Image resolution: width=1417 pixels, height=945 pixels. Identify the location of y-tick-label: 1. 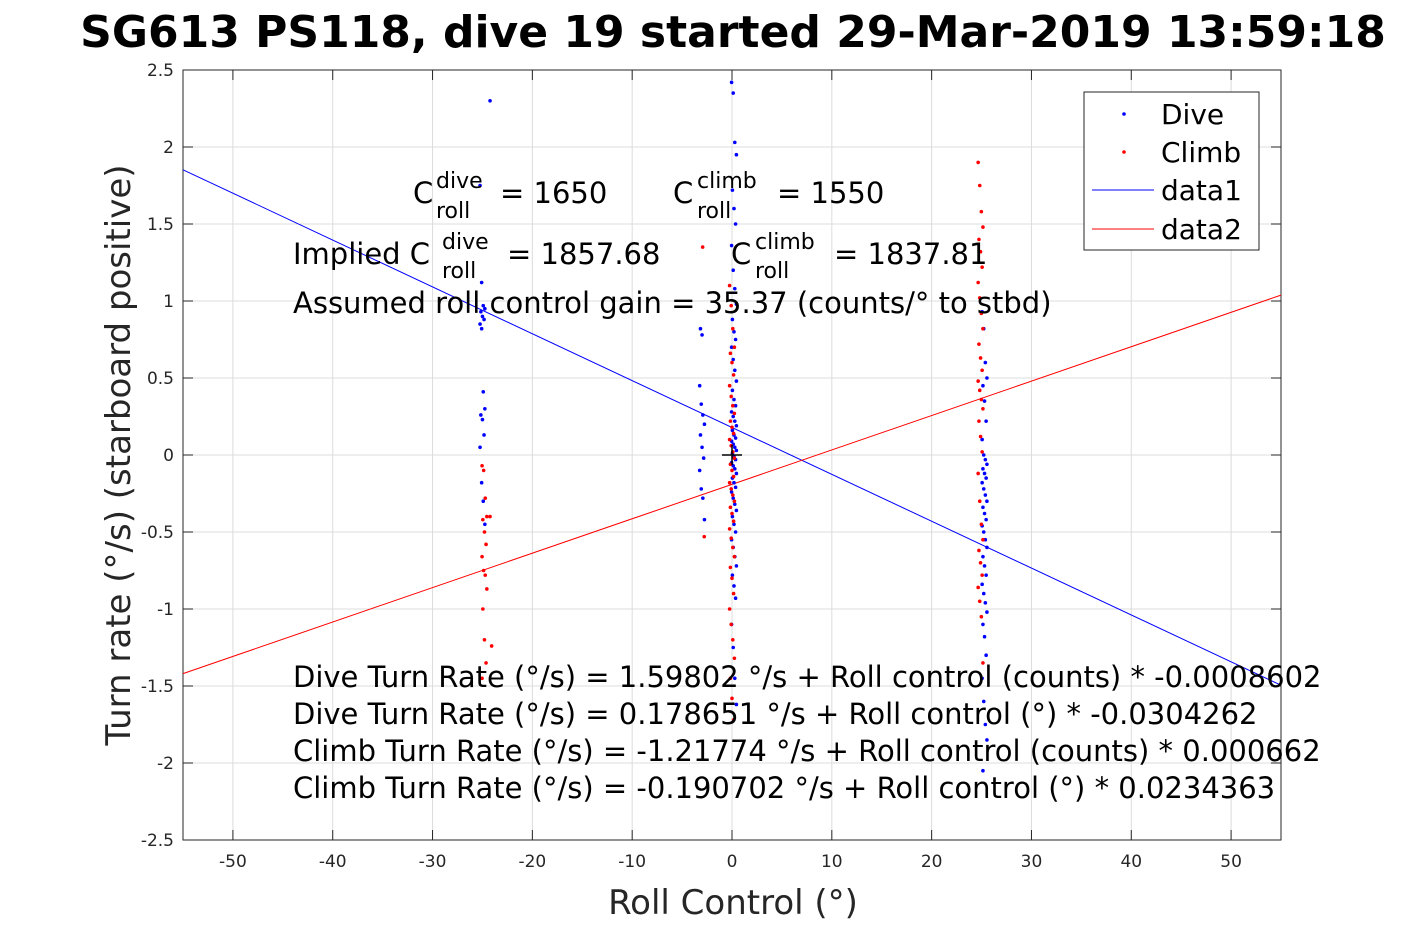
(168, 302).